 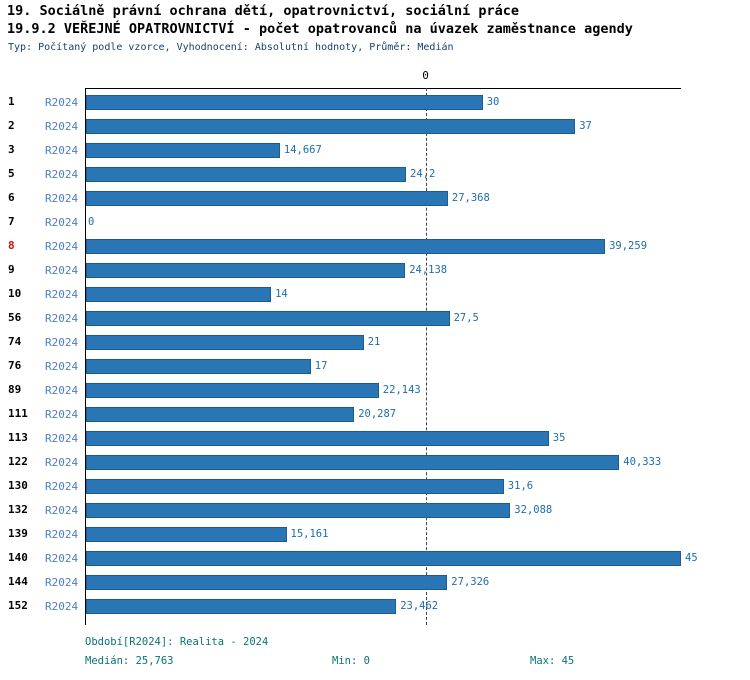 I want to click on row-category-label: 7, so click(x=11, y=221).